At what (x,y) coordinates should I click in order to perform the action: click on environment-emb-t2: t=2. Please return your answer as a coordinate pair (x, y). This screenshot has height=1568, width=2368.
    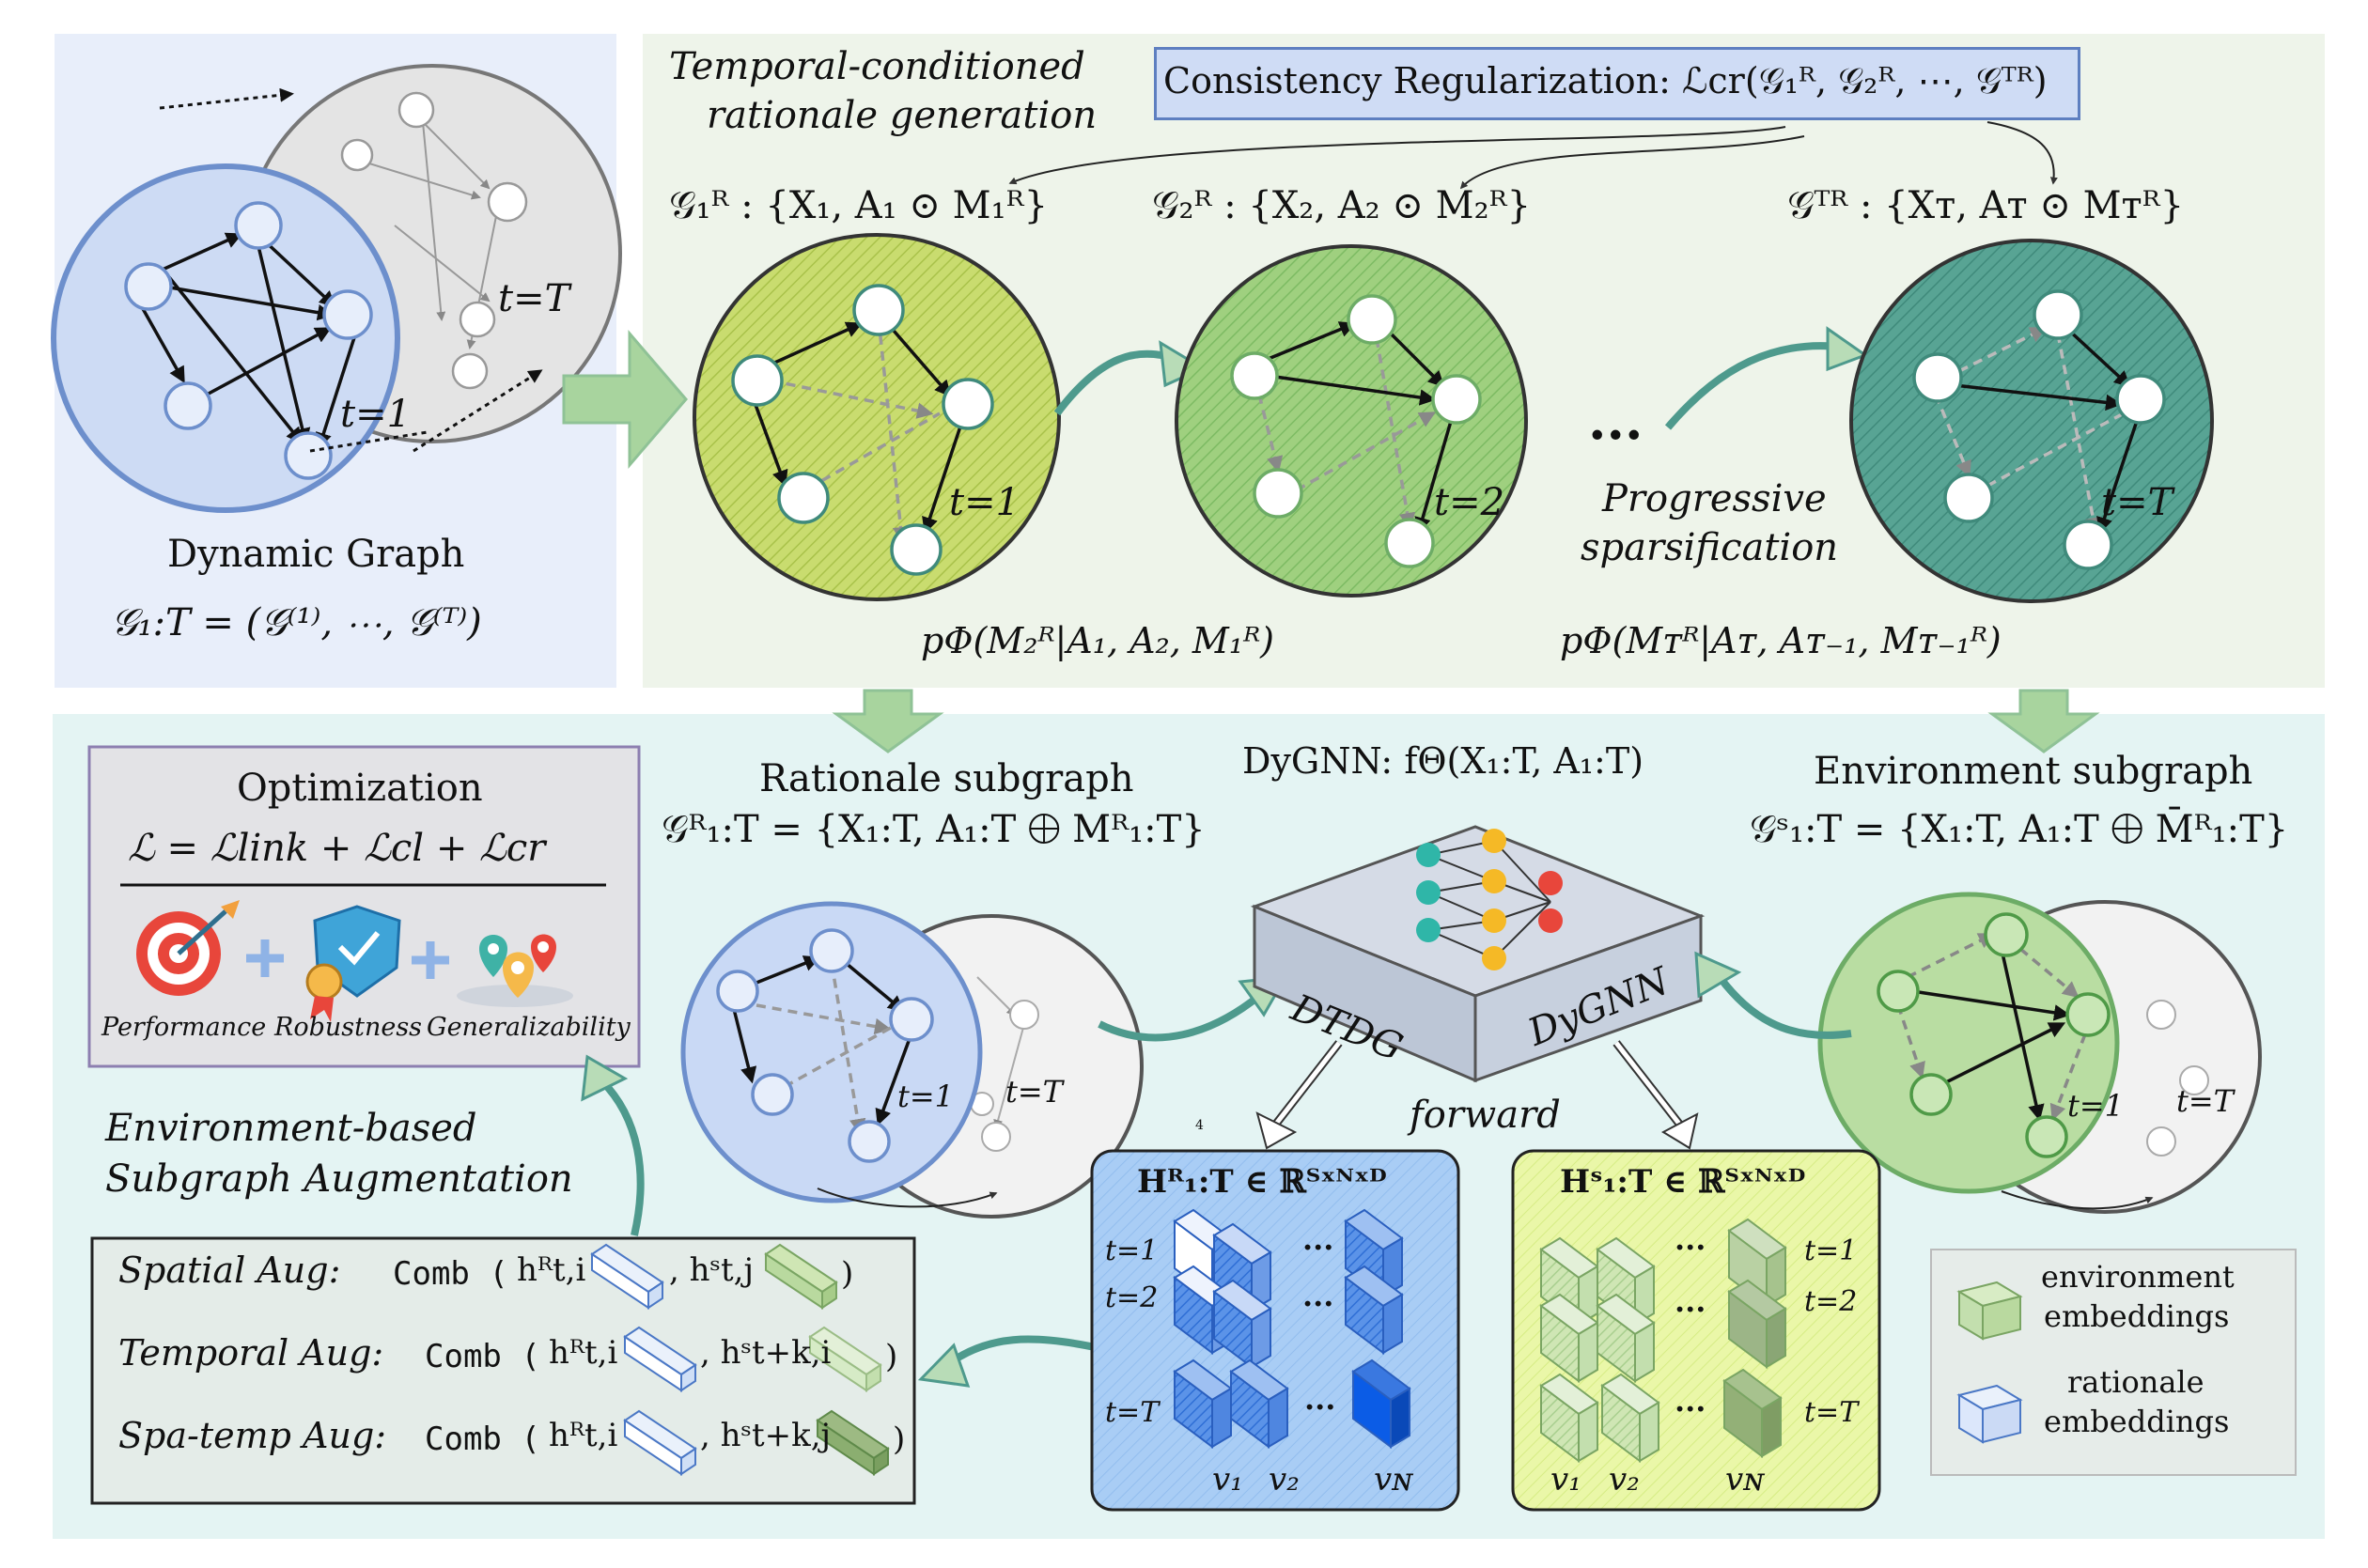
    Looking at the image, I should click on (1831, 1301).